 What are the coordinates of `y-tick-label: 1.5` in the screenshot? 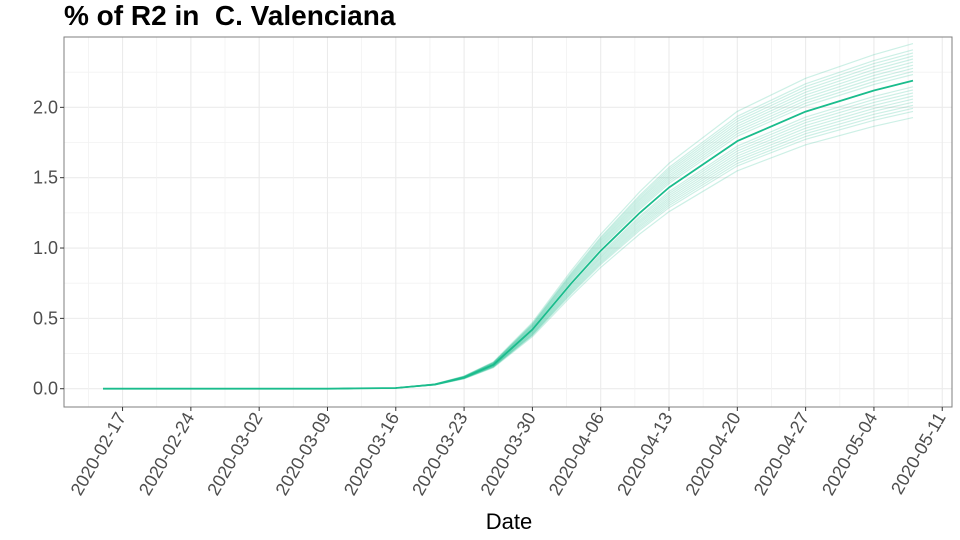 It's located at (45, 178).